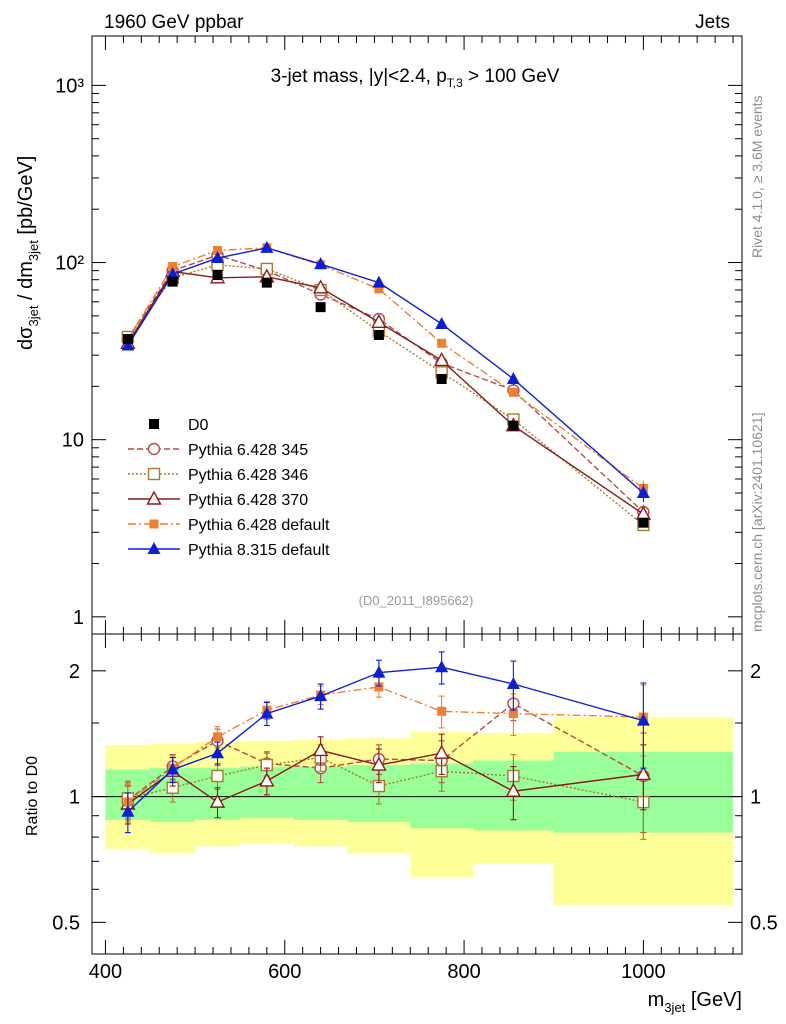 The height and width of the screenshot is (1024, 786). Describe the element at coordinates (284, 972) in the screenshot. I see `x-tick-label: 600` at that location.